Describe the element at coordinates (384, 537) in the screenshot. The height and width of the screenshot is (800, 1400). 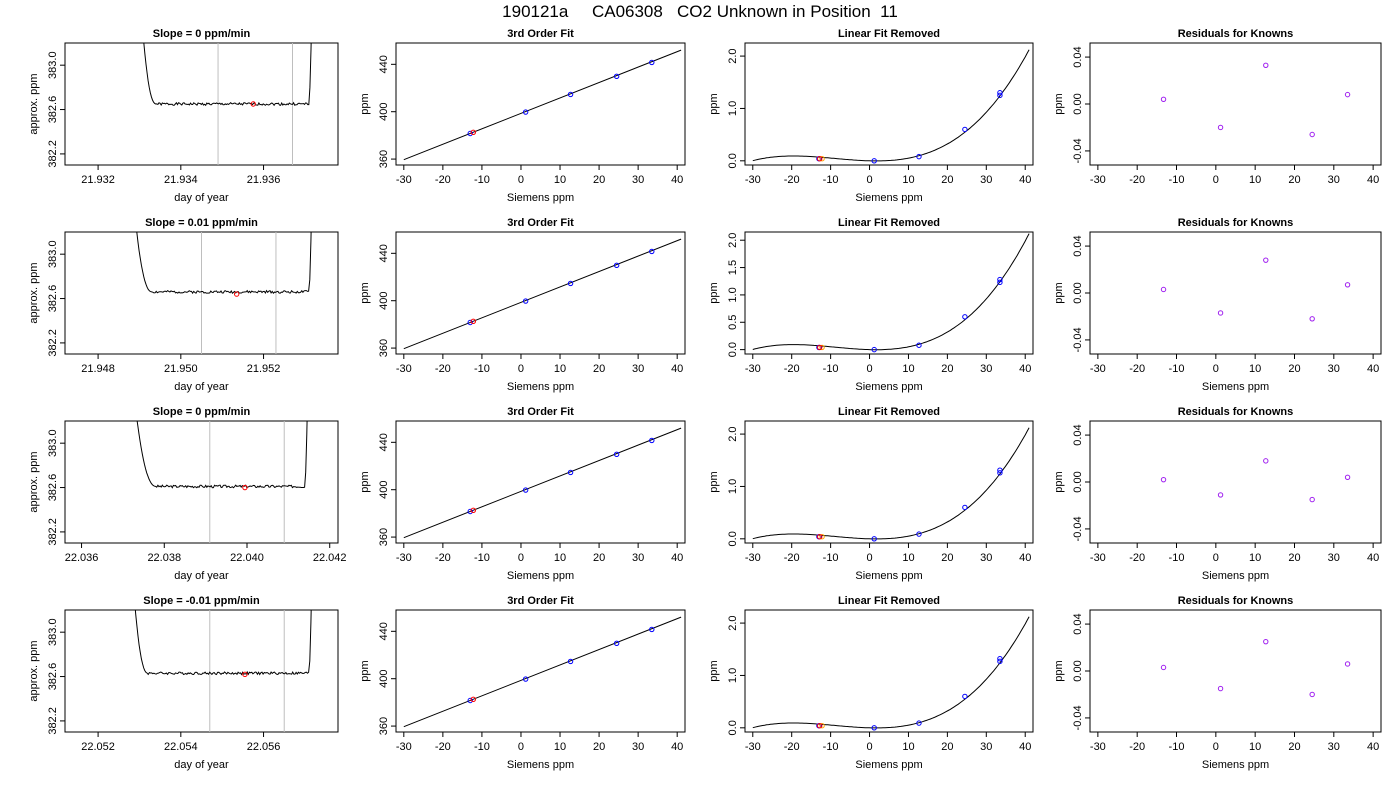
I see `y-tick-label: 360` at that location.